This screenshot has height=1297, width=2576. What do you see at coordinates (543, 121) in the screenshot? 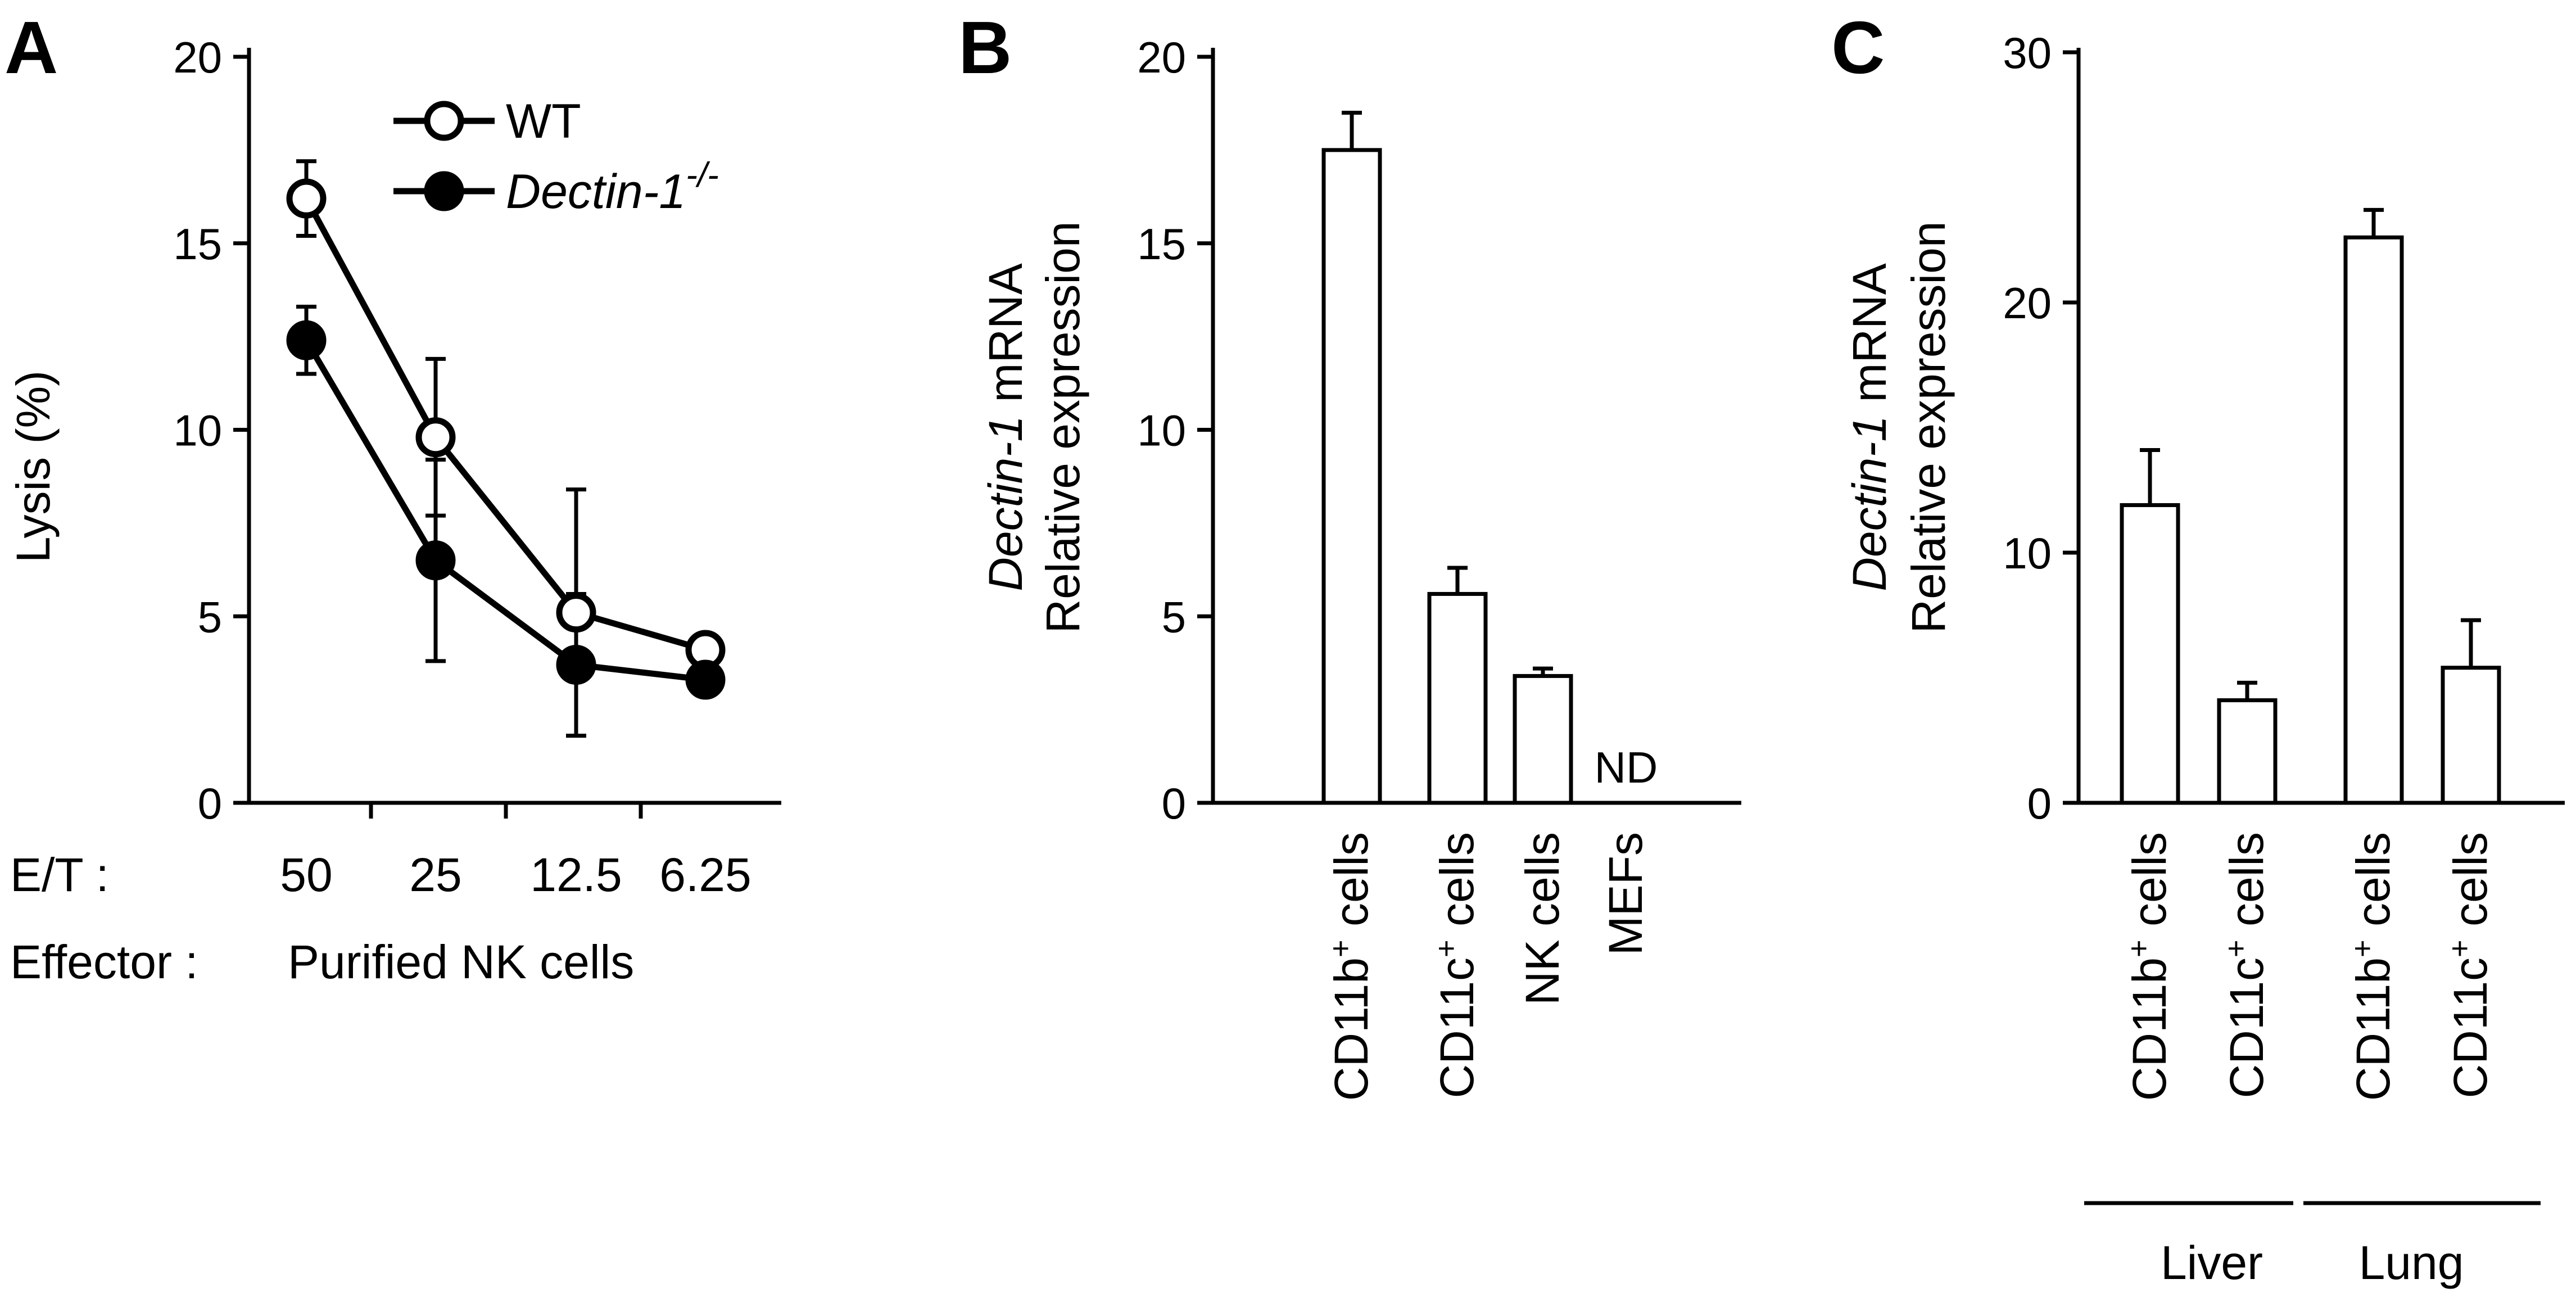
I see `legend-wt-label: WT` at bounding box center [543, 121].